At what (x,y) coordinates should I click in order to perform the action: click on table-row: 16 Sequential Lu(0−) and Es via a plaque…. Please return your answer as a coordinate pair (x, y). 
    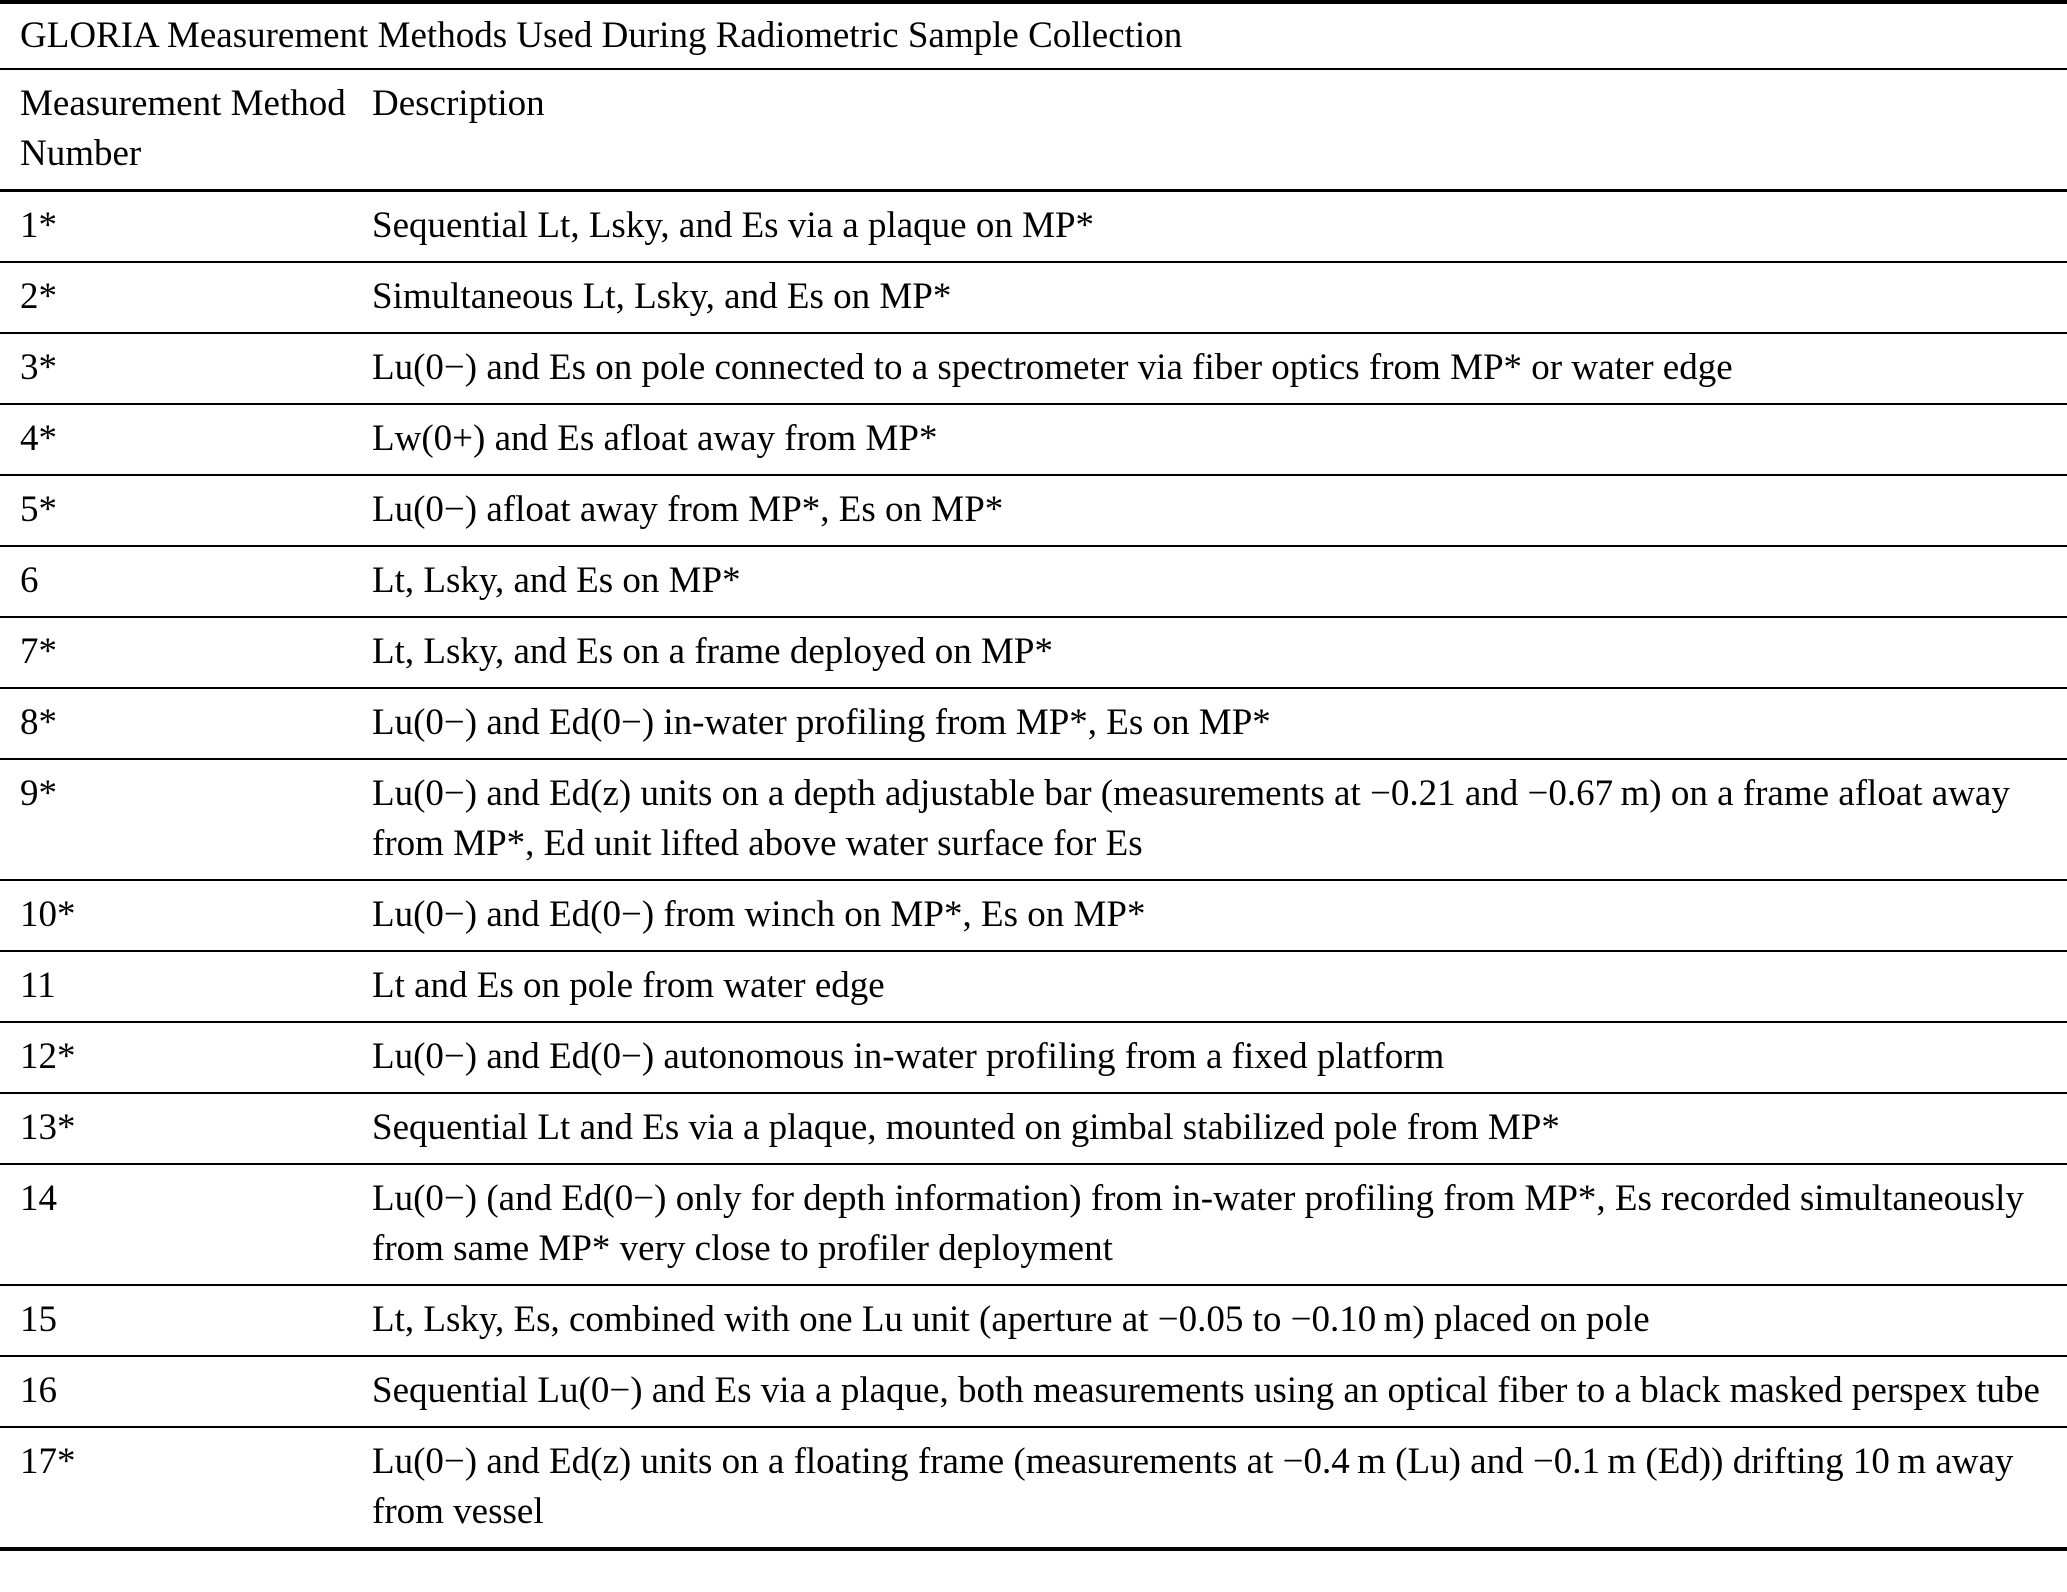
    Looking at the image, I should click on (1033, 1392).